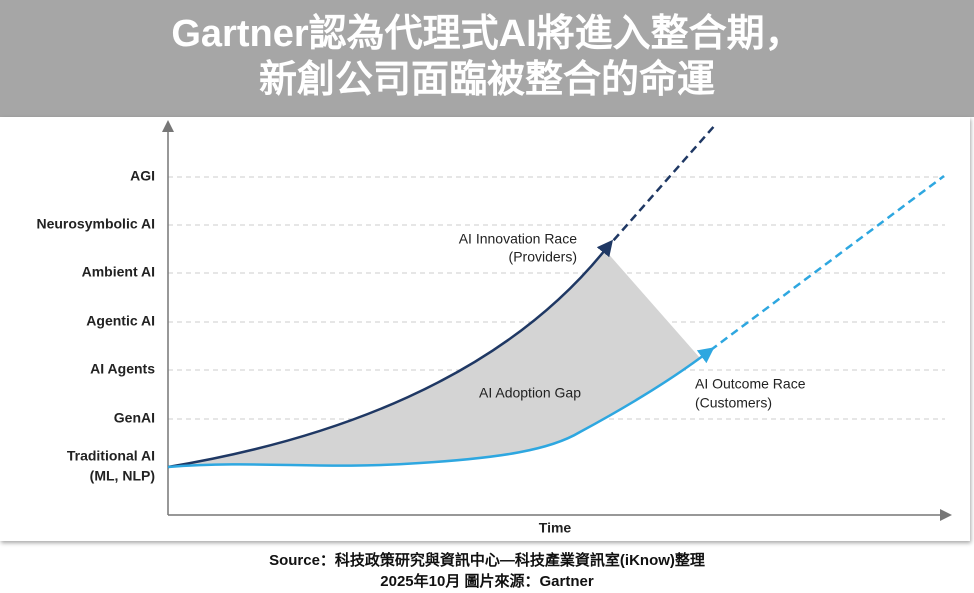 This screenshot has width=974, height=593. What do you see at coordinates (134, 418) in the screenshot?
I see `level-label: GenAI` at bounding box center [134, 418].